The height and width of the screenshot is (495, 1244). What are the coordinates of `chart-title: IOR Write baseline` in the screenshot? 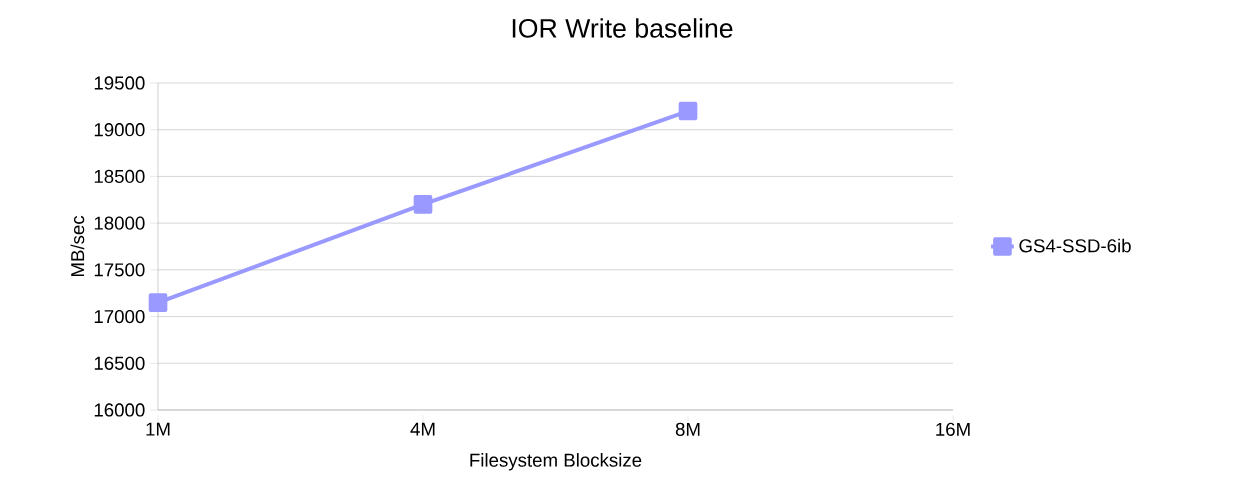 It's located at (622, 28).